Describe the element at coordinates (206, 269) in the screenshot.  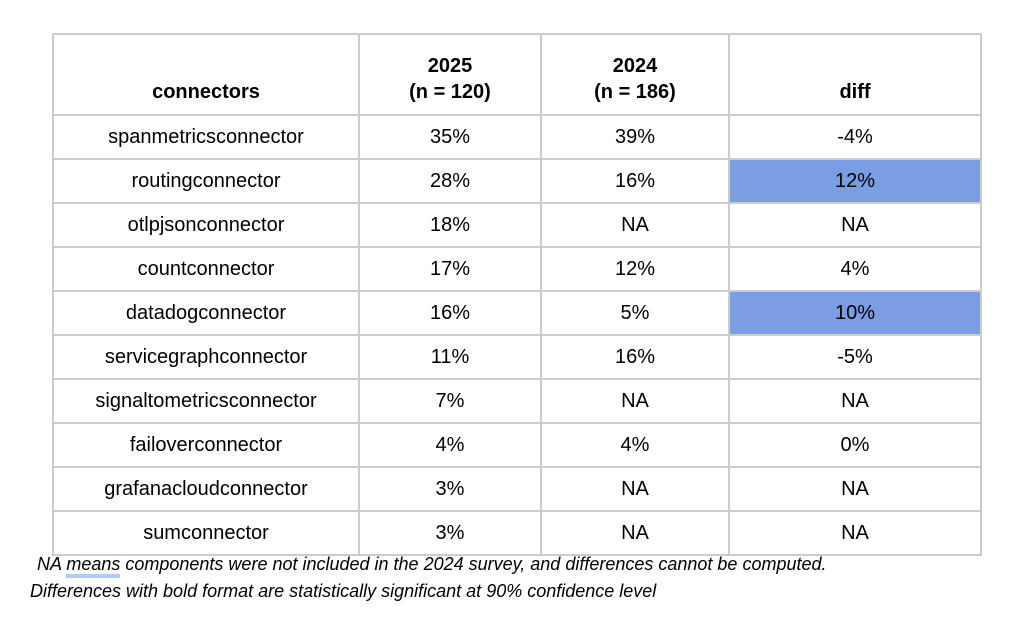
I see `connector-name-cell: countconnector` at that location.